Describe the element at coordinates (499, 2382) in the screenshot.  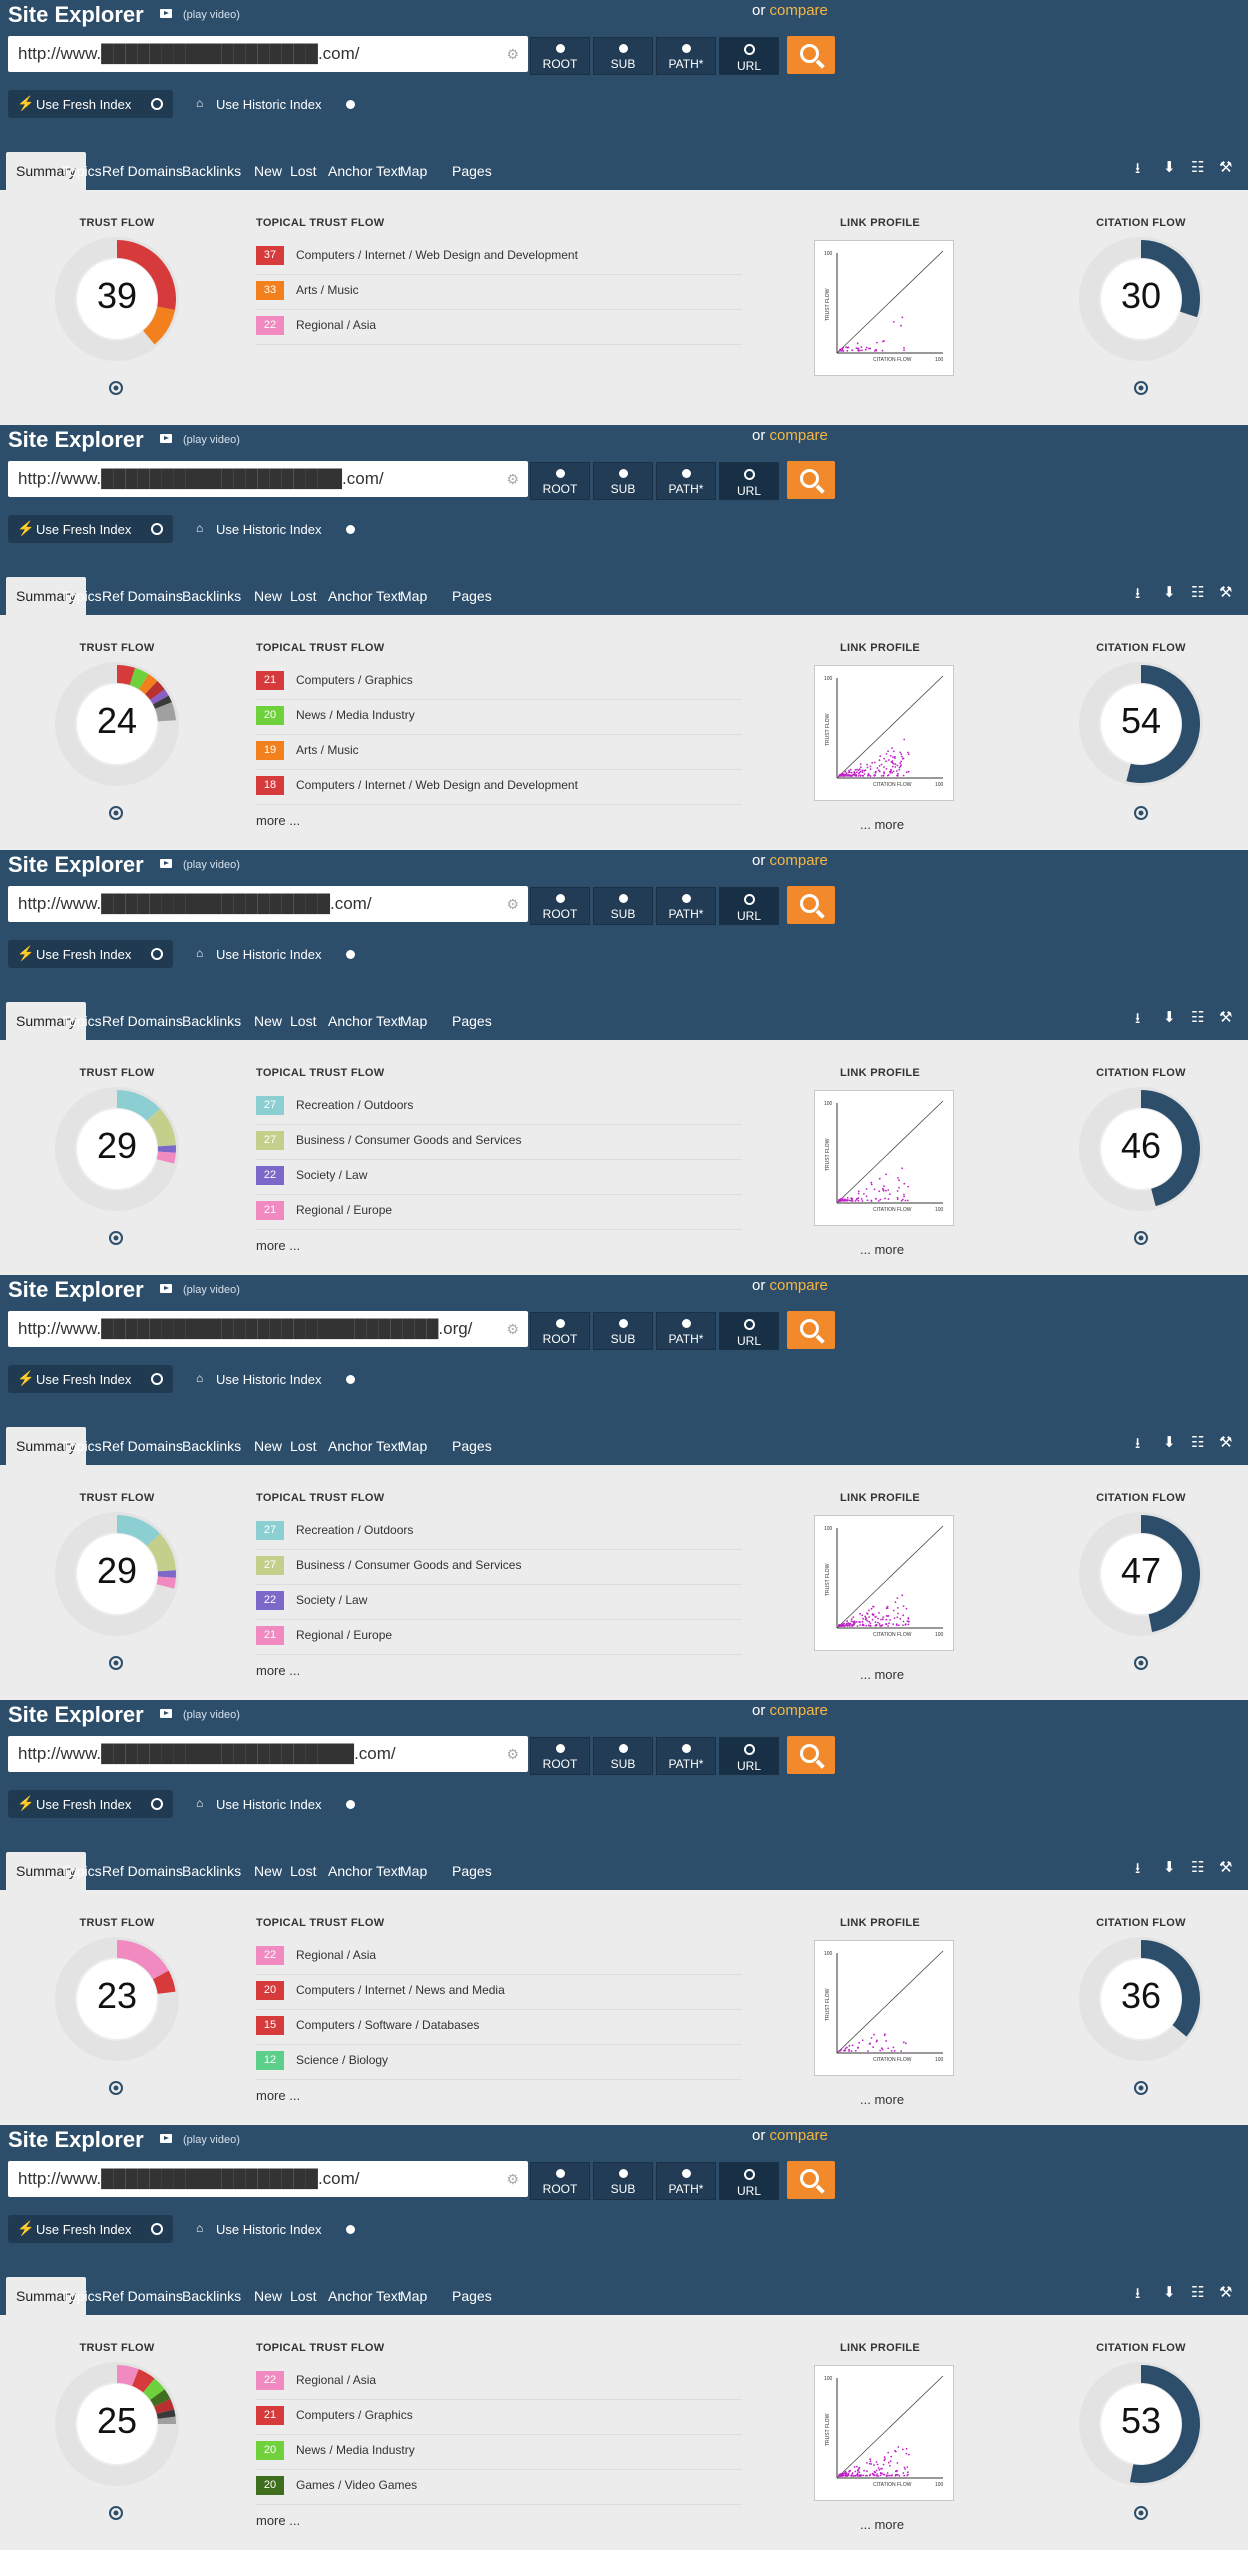
I see `topic-row: 22 Regional / Asia` at that location.